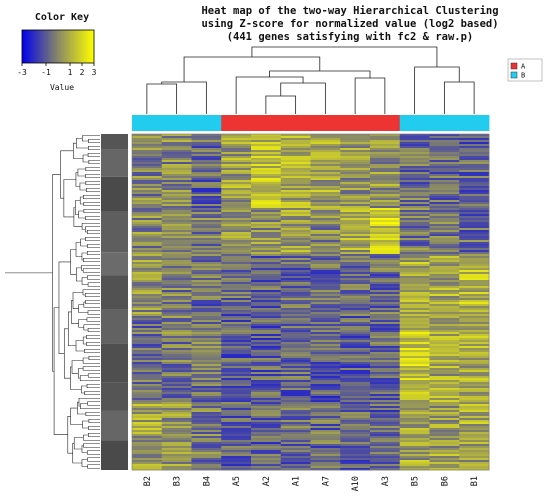 Image resolution: width=550 pixels, height=501 pixels. I want to click on group-legend: AB, so click(525, 70).